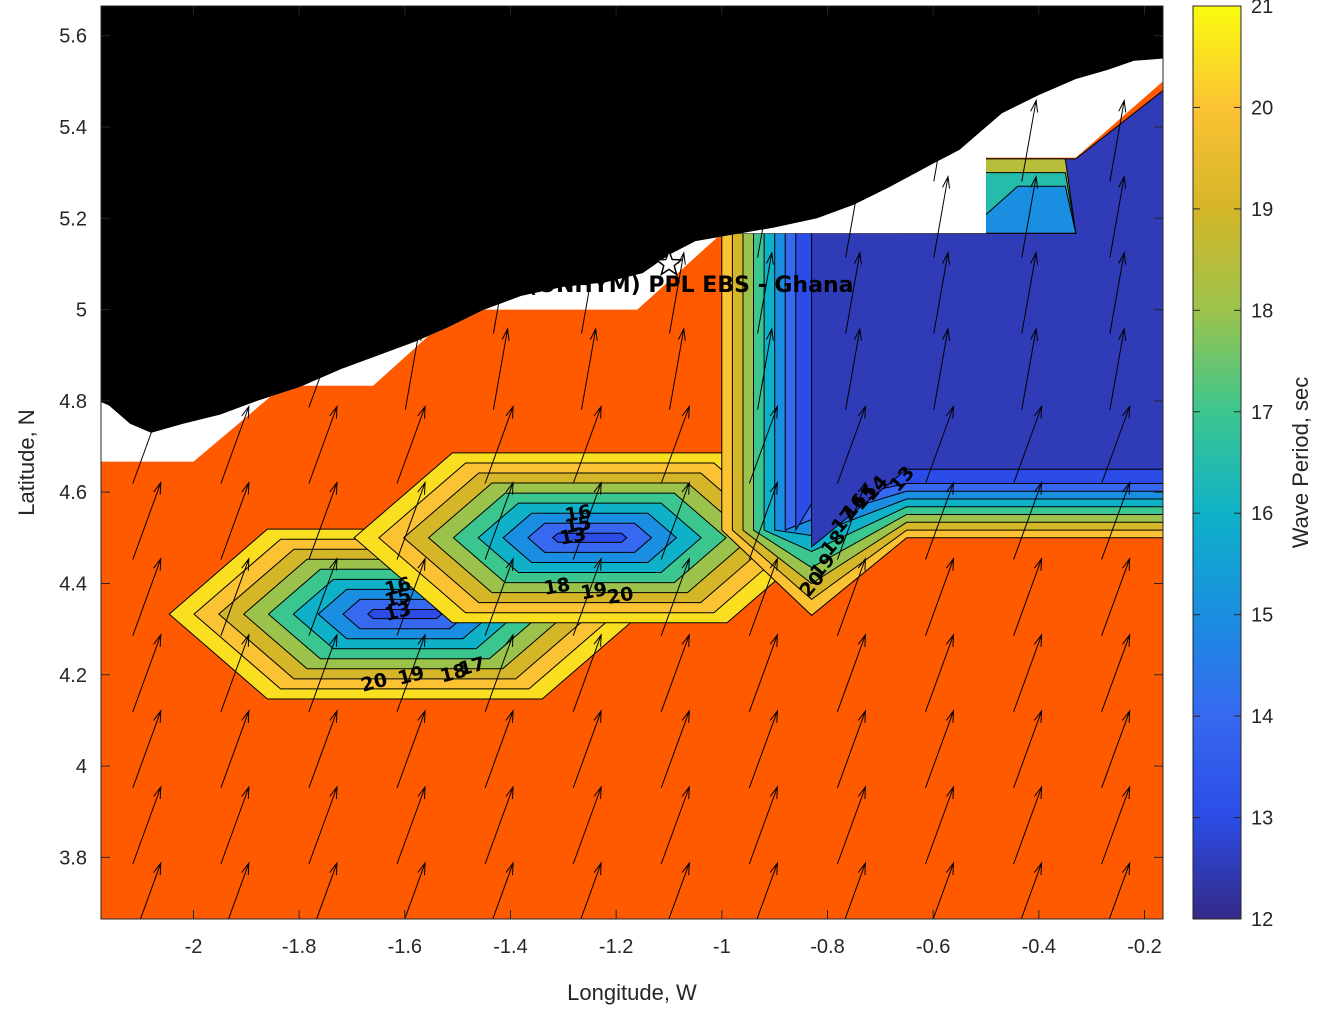  What do you see at coordinates (578, 514) in the screenshot?
I see `contour-label: 16` at bounding box center [578, 514].